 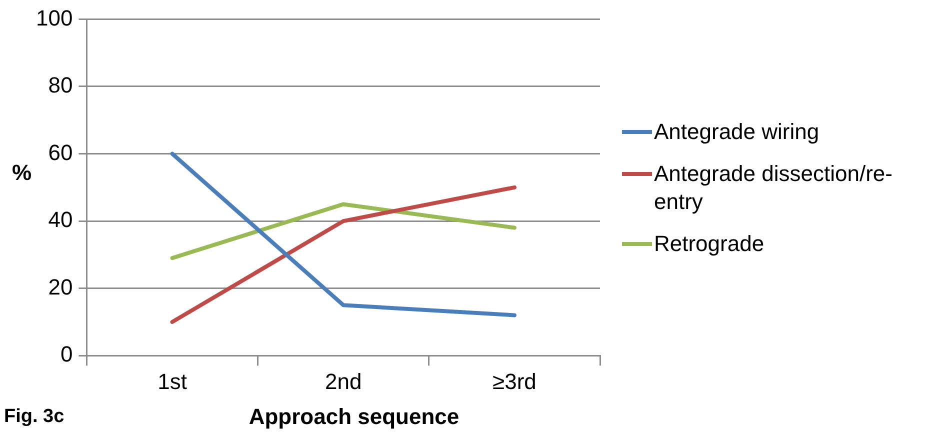 I want to click on y-tick-label: 20, so click(x=60, y=287).